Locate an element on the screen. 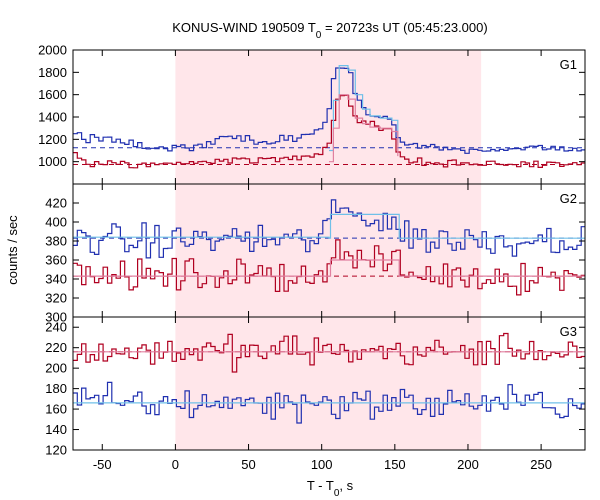  y-tick-label: 400 is located at coordinates (56, 222).